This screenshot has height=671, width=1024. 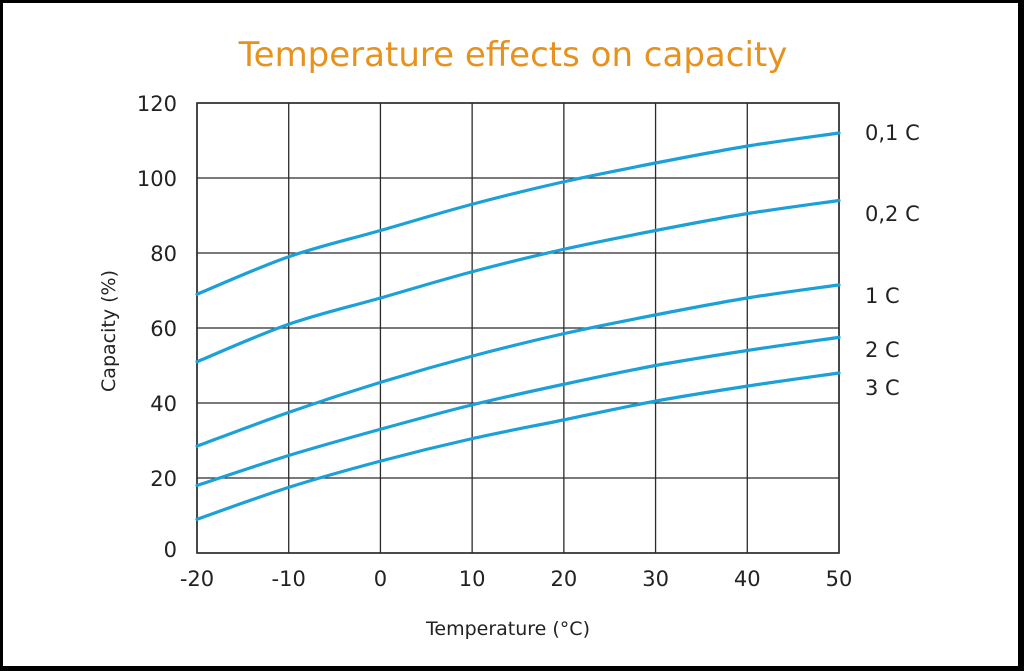 I want to click on y-tick-label: 60, so click(x=163, y=329).